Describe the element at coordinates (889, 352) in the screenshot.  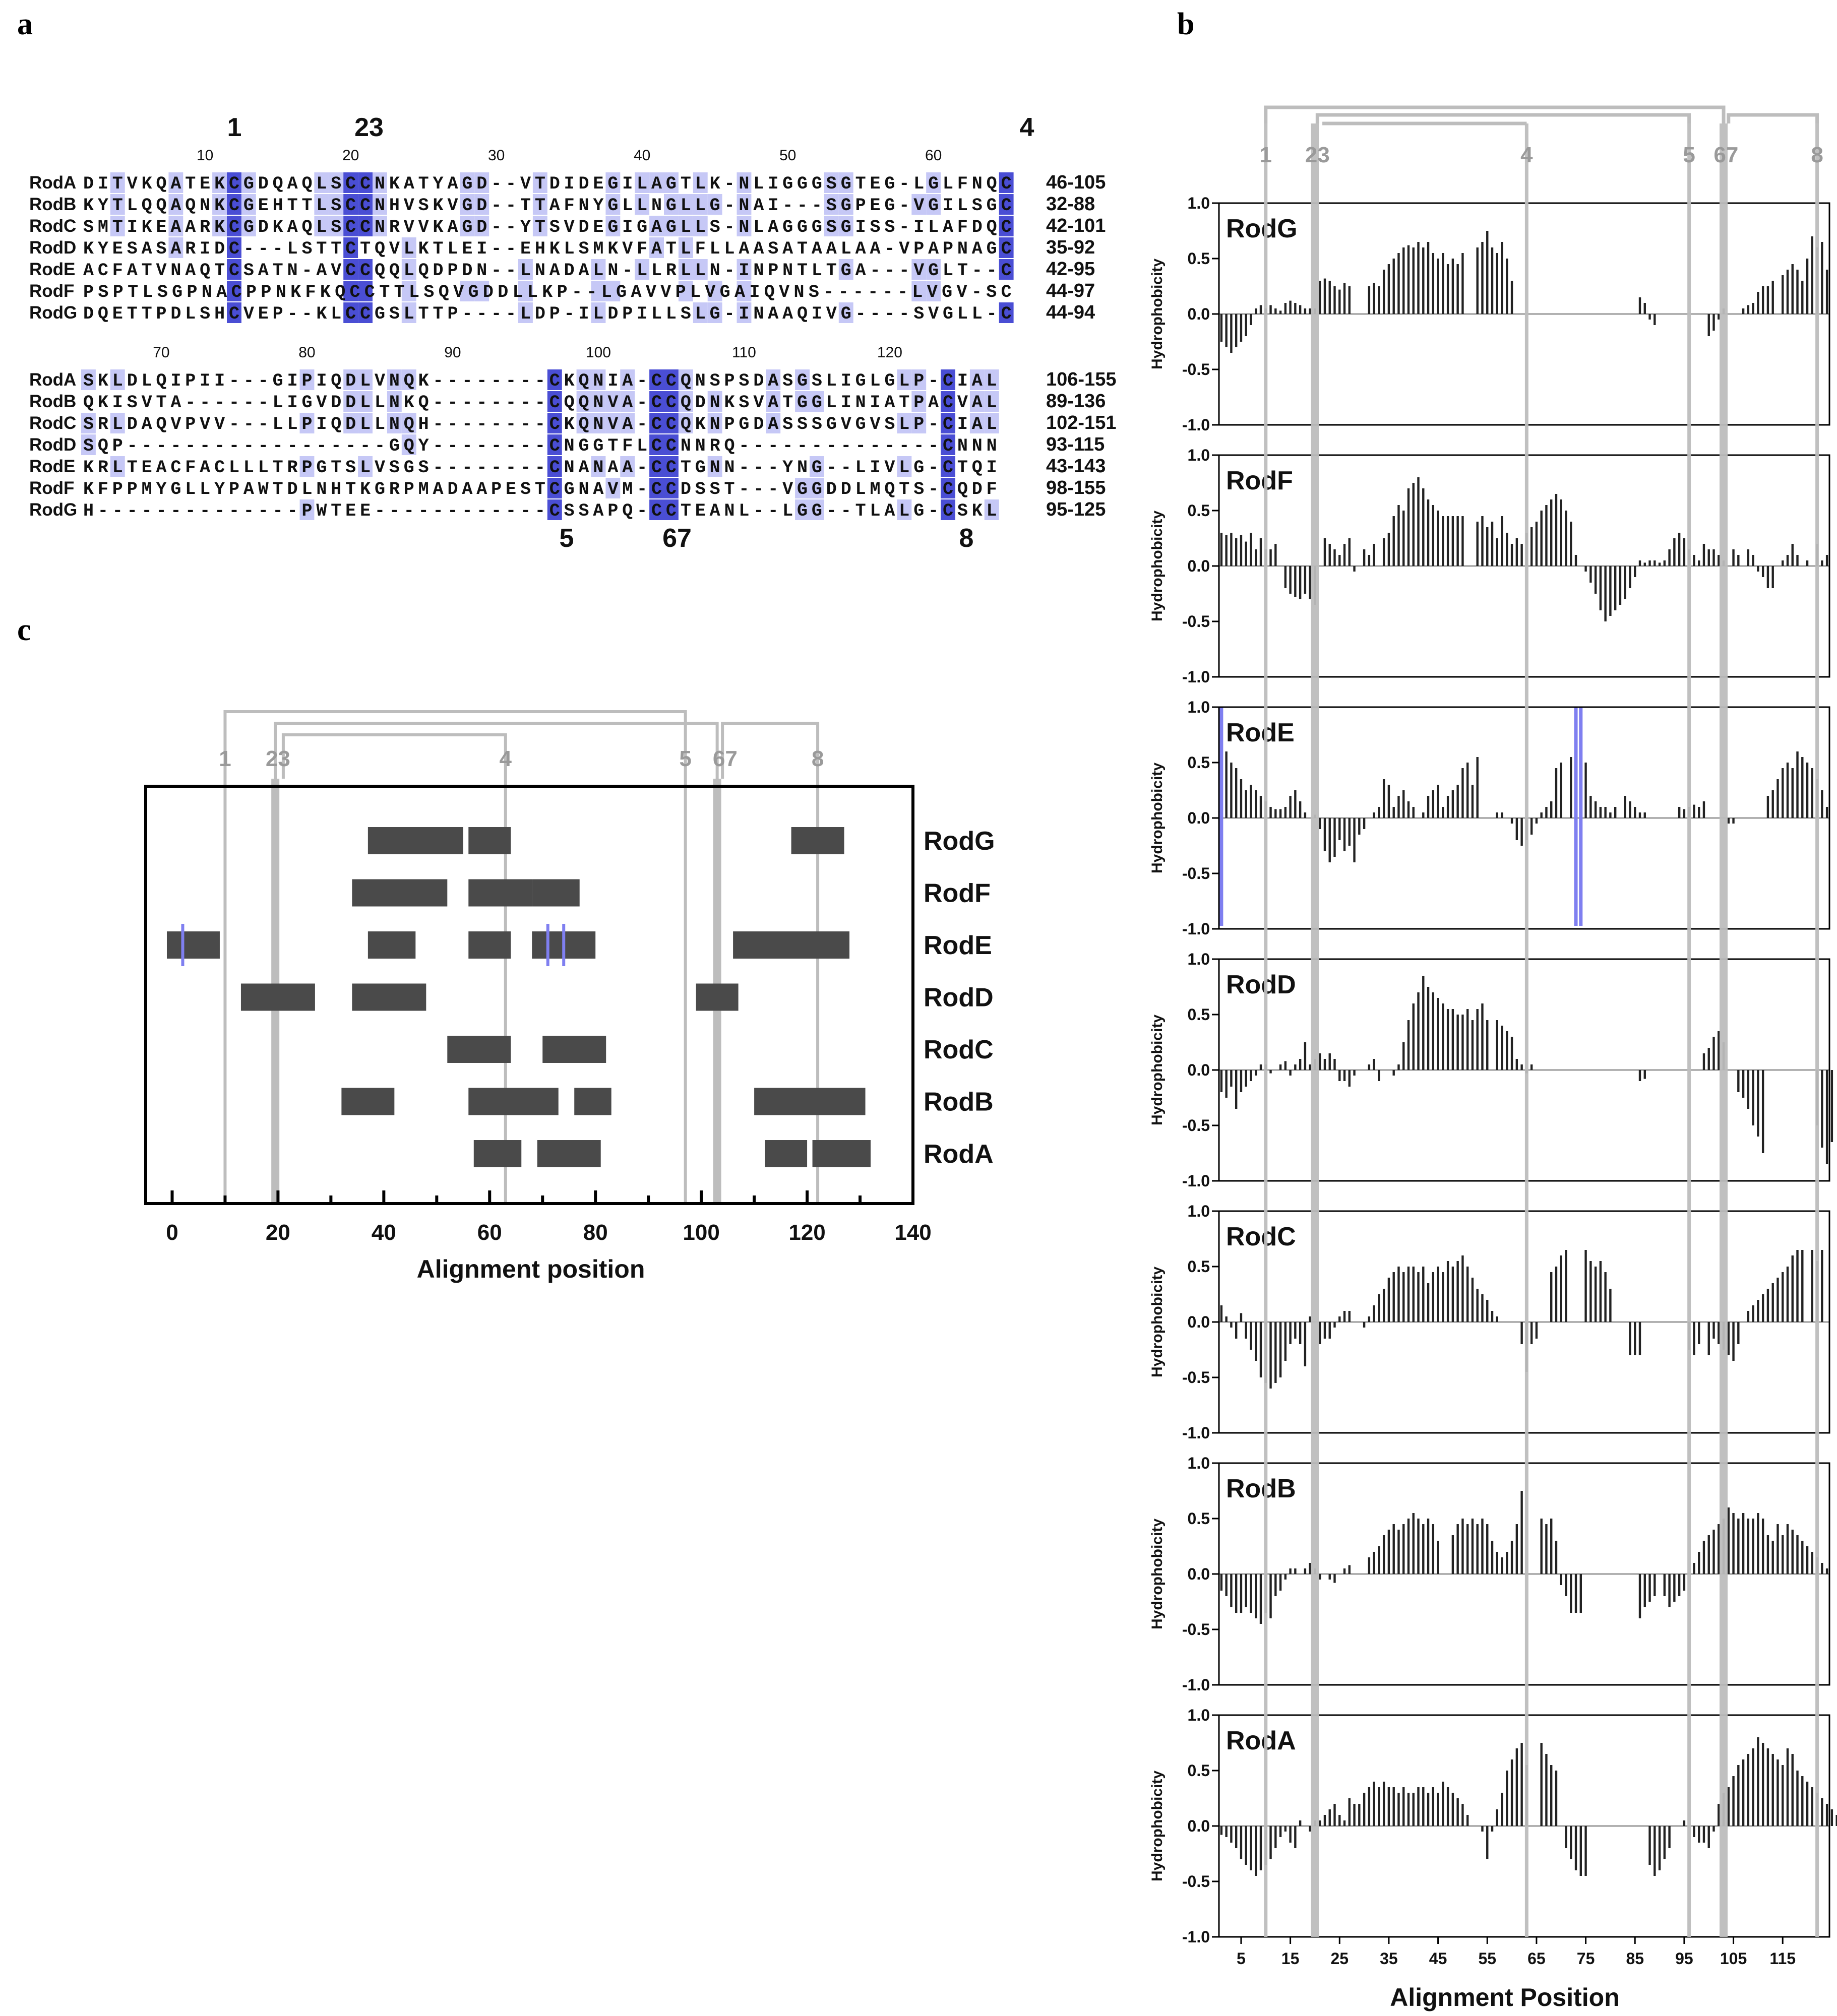
I see `column-number: 120` at that location.